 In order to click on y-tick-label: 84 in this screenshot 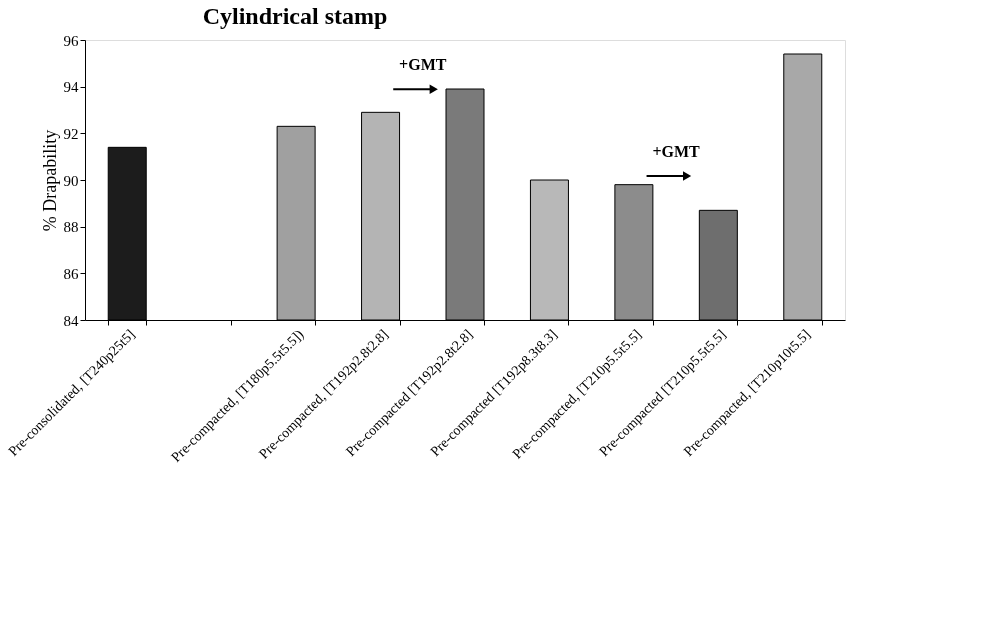, I will do `click(71, 320)`.